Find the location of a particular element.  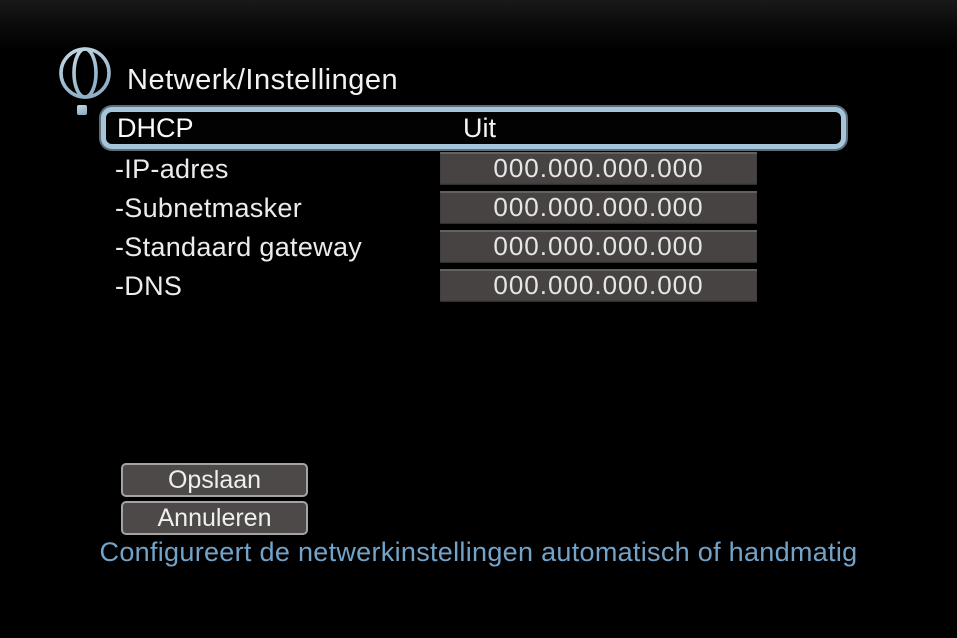

subnet-mask-label: -Subnetmasker is located at coordinates (208, 208).